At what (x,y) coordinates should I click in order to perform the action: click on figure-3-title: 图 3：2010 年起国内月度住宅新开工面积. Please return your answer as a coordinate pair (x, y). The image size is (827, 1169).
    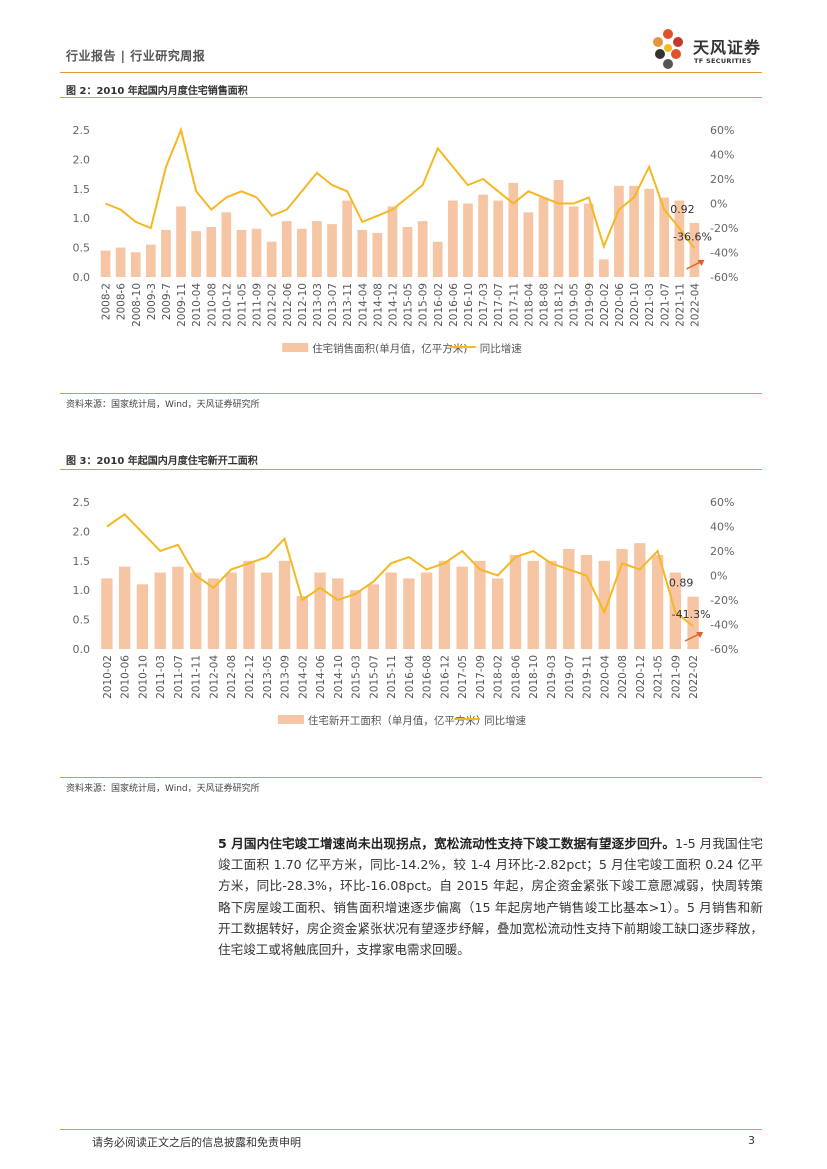
    Looking at the image, I should click on (162, 461).